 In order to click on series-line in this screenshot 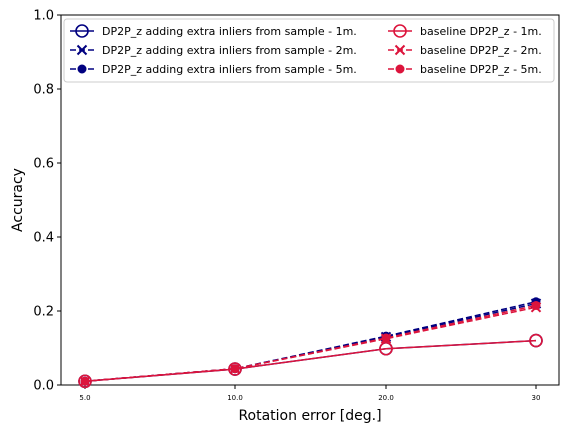, I will do `click(310, 343)`.